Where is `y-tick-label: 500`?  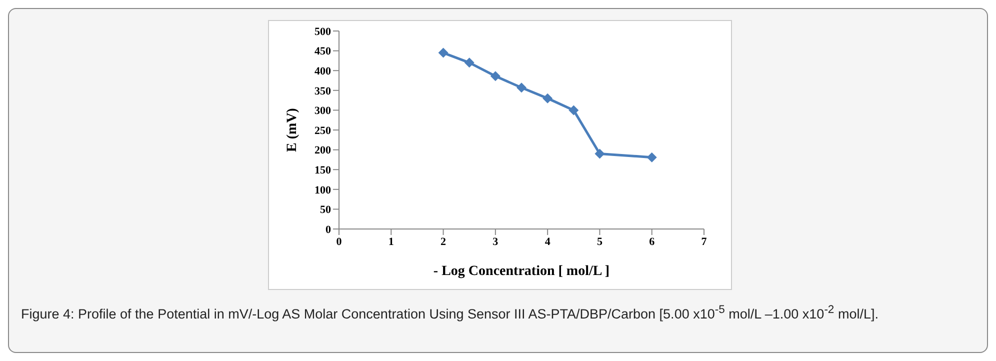
y-tick-label: 500 is located at coordinates (323, 32).